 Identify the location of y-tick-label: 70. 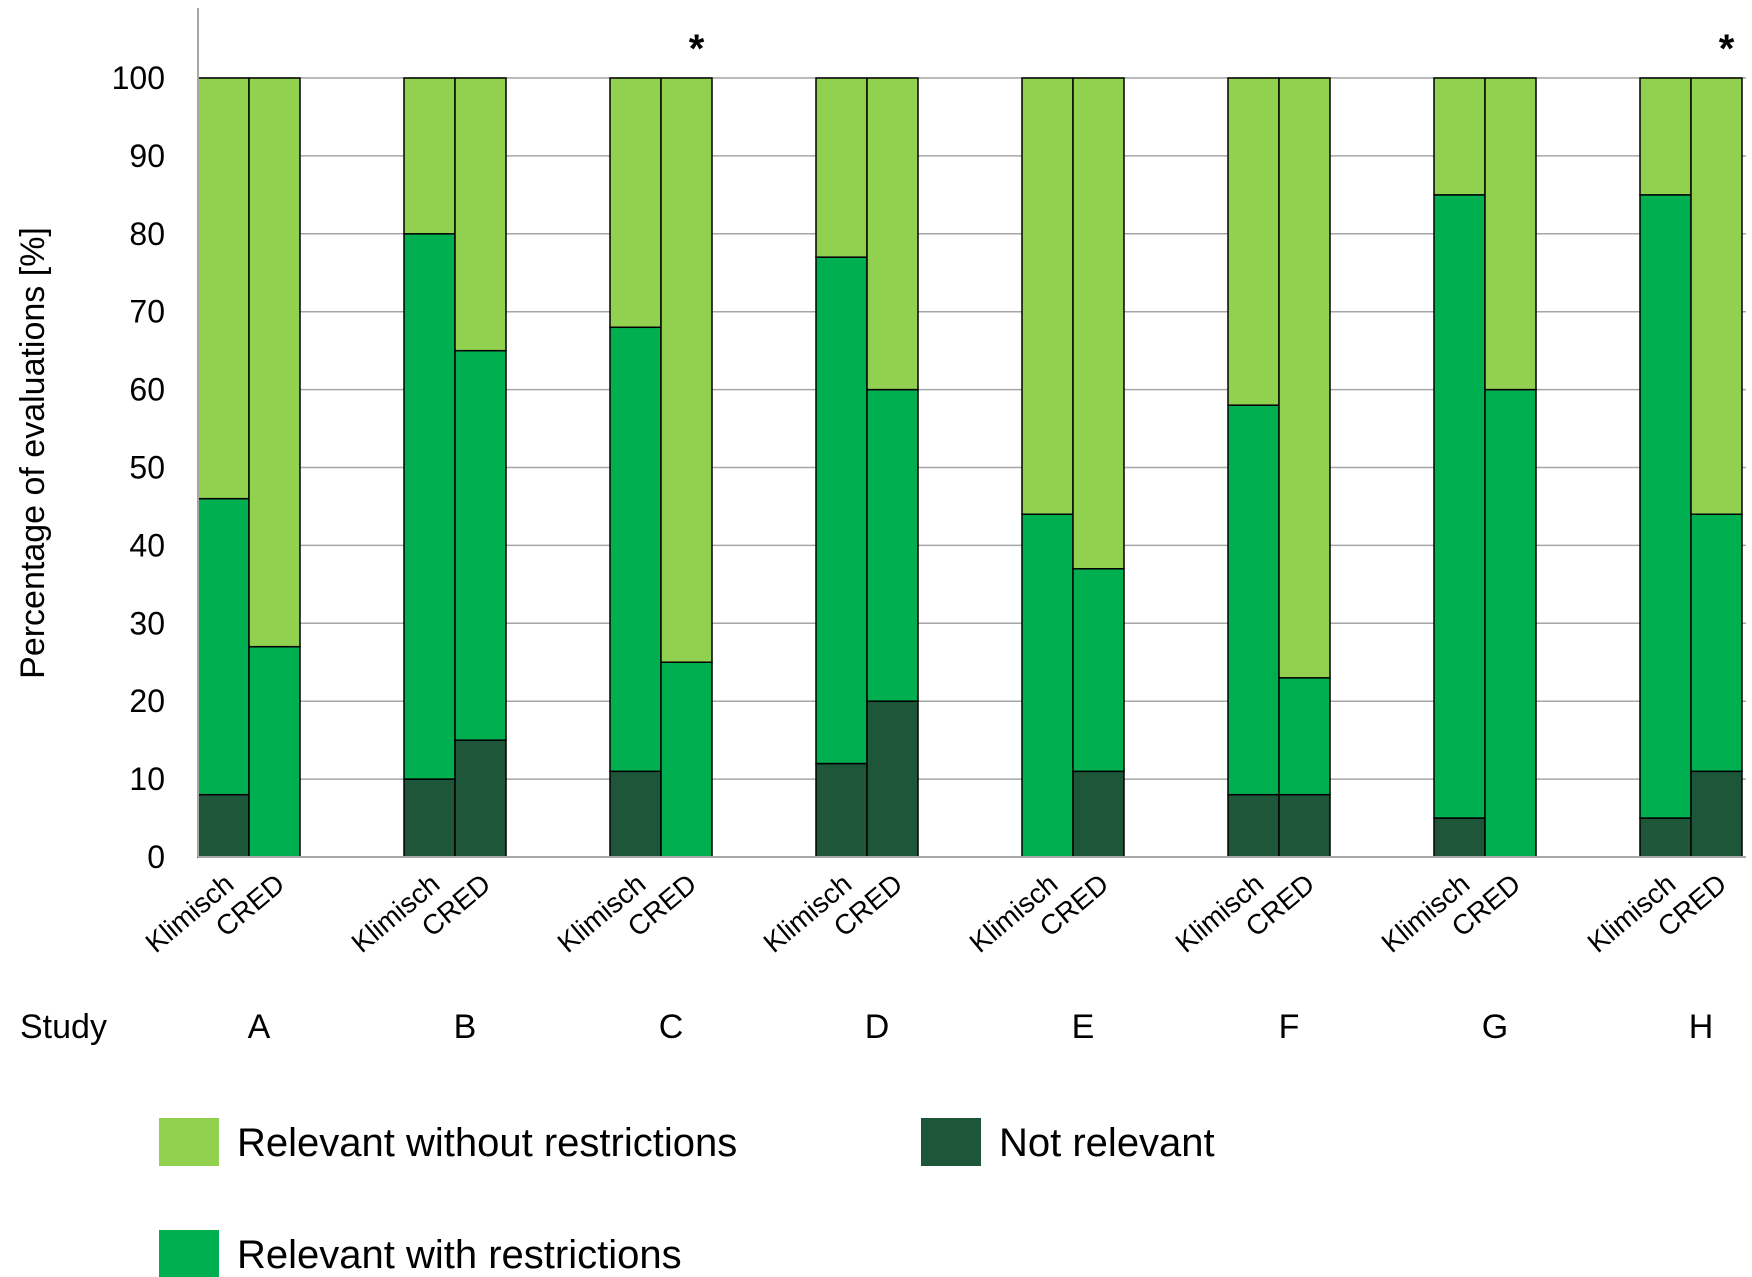
(147, 312).